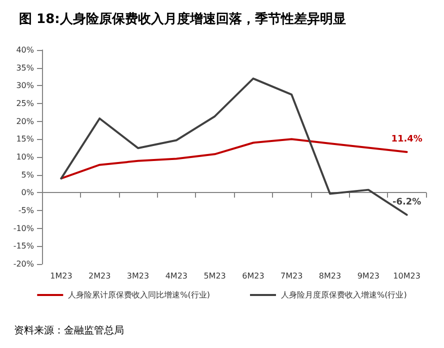 The image size is (444, 348). Describe the element at coordinates (182, 19) in the screenshot. I see `chart-title: 图 18:人身险原保费收入月度增速回落，季节性差异明显` at that location.